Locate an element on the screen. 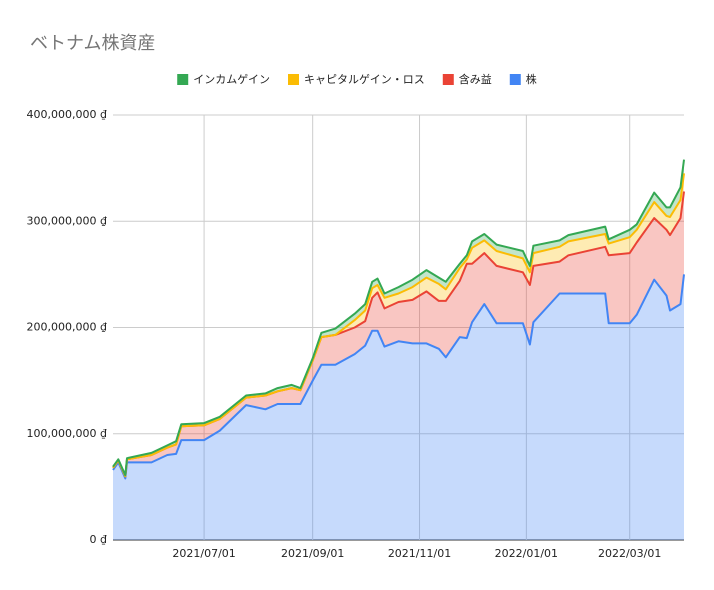 Image resolution: width=714 pixels, height=590 pixels. y-tick-label: 400,000,000 ₫ is located at coordinates (67, 114).